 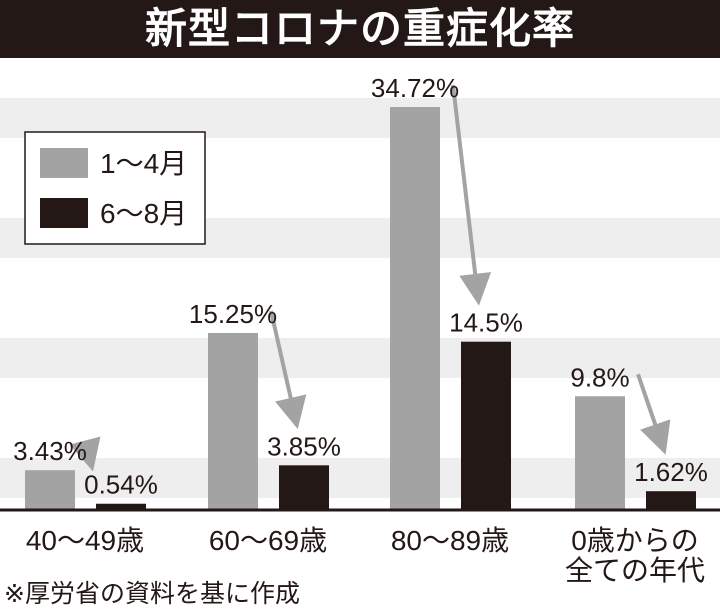 What do you see at coordinates (415, 88) in the screenshot?
I see `data-label: 34.72%` at bounding box center [415, 88].